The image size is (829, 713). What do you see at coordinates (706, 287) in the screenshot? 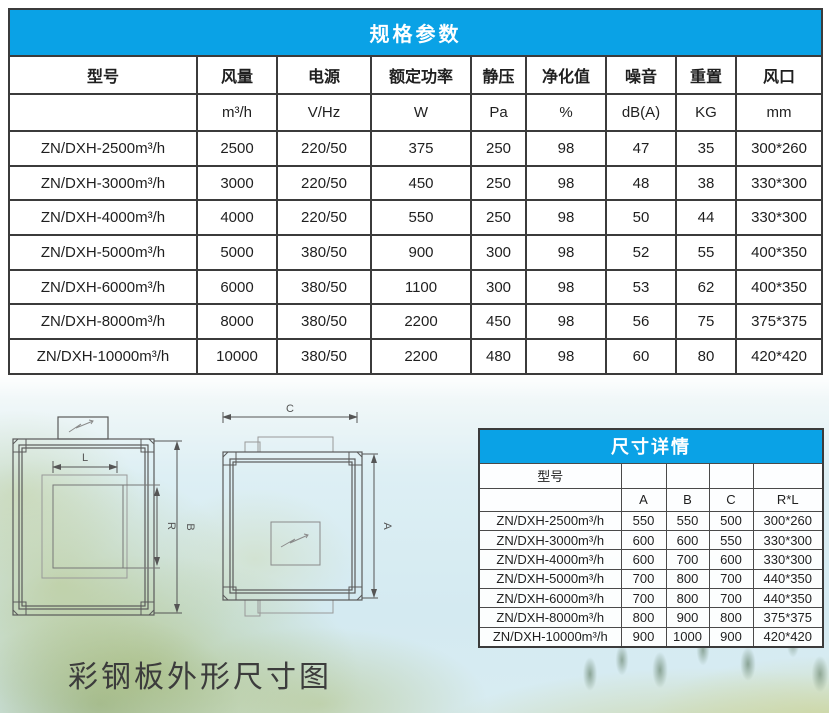
I see `cell: 62` at bounding box center [706, 287].